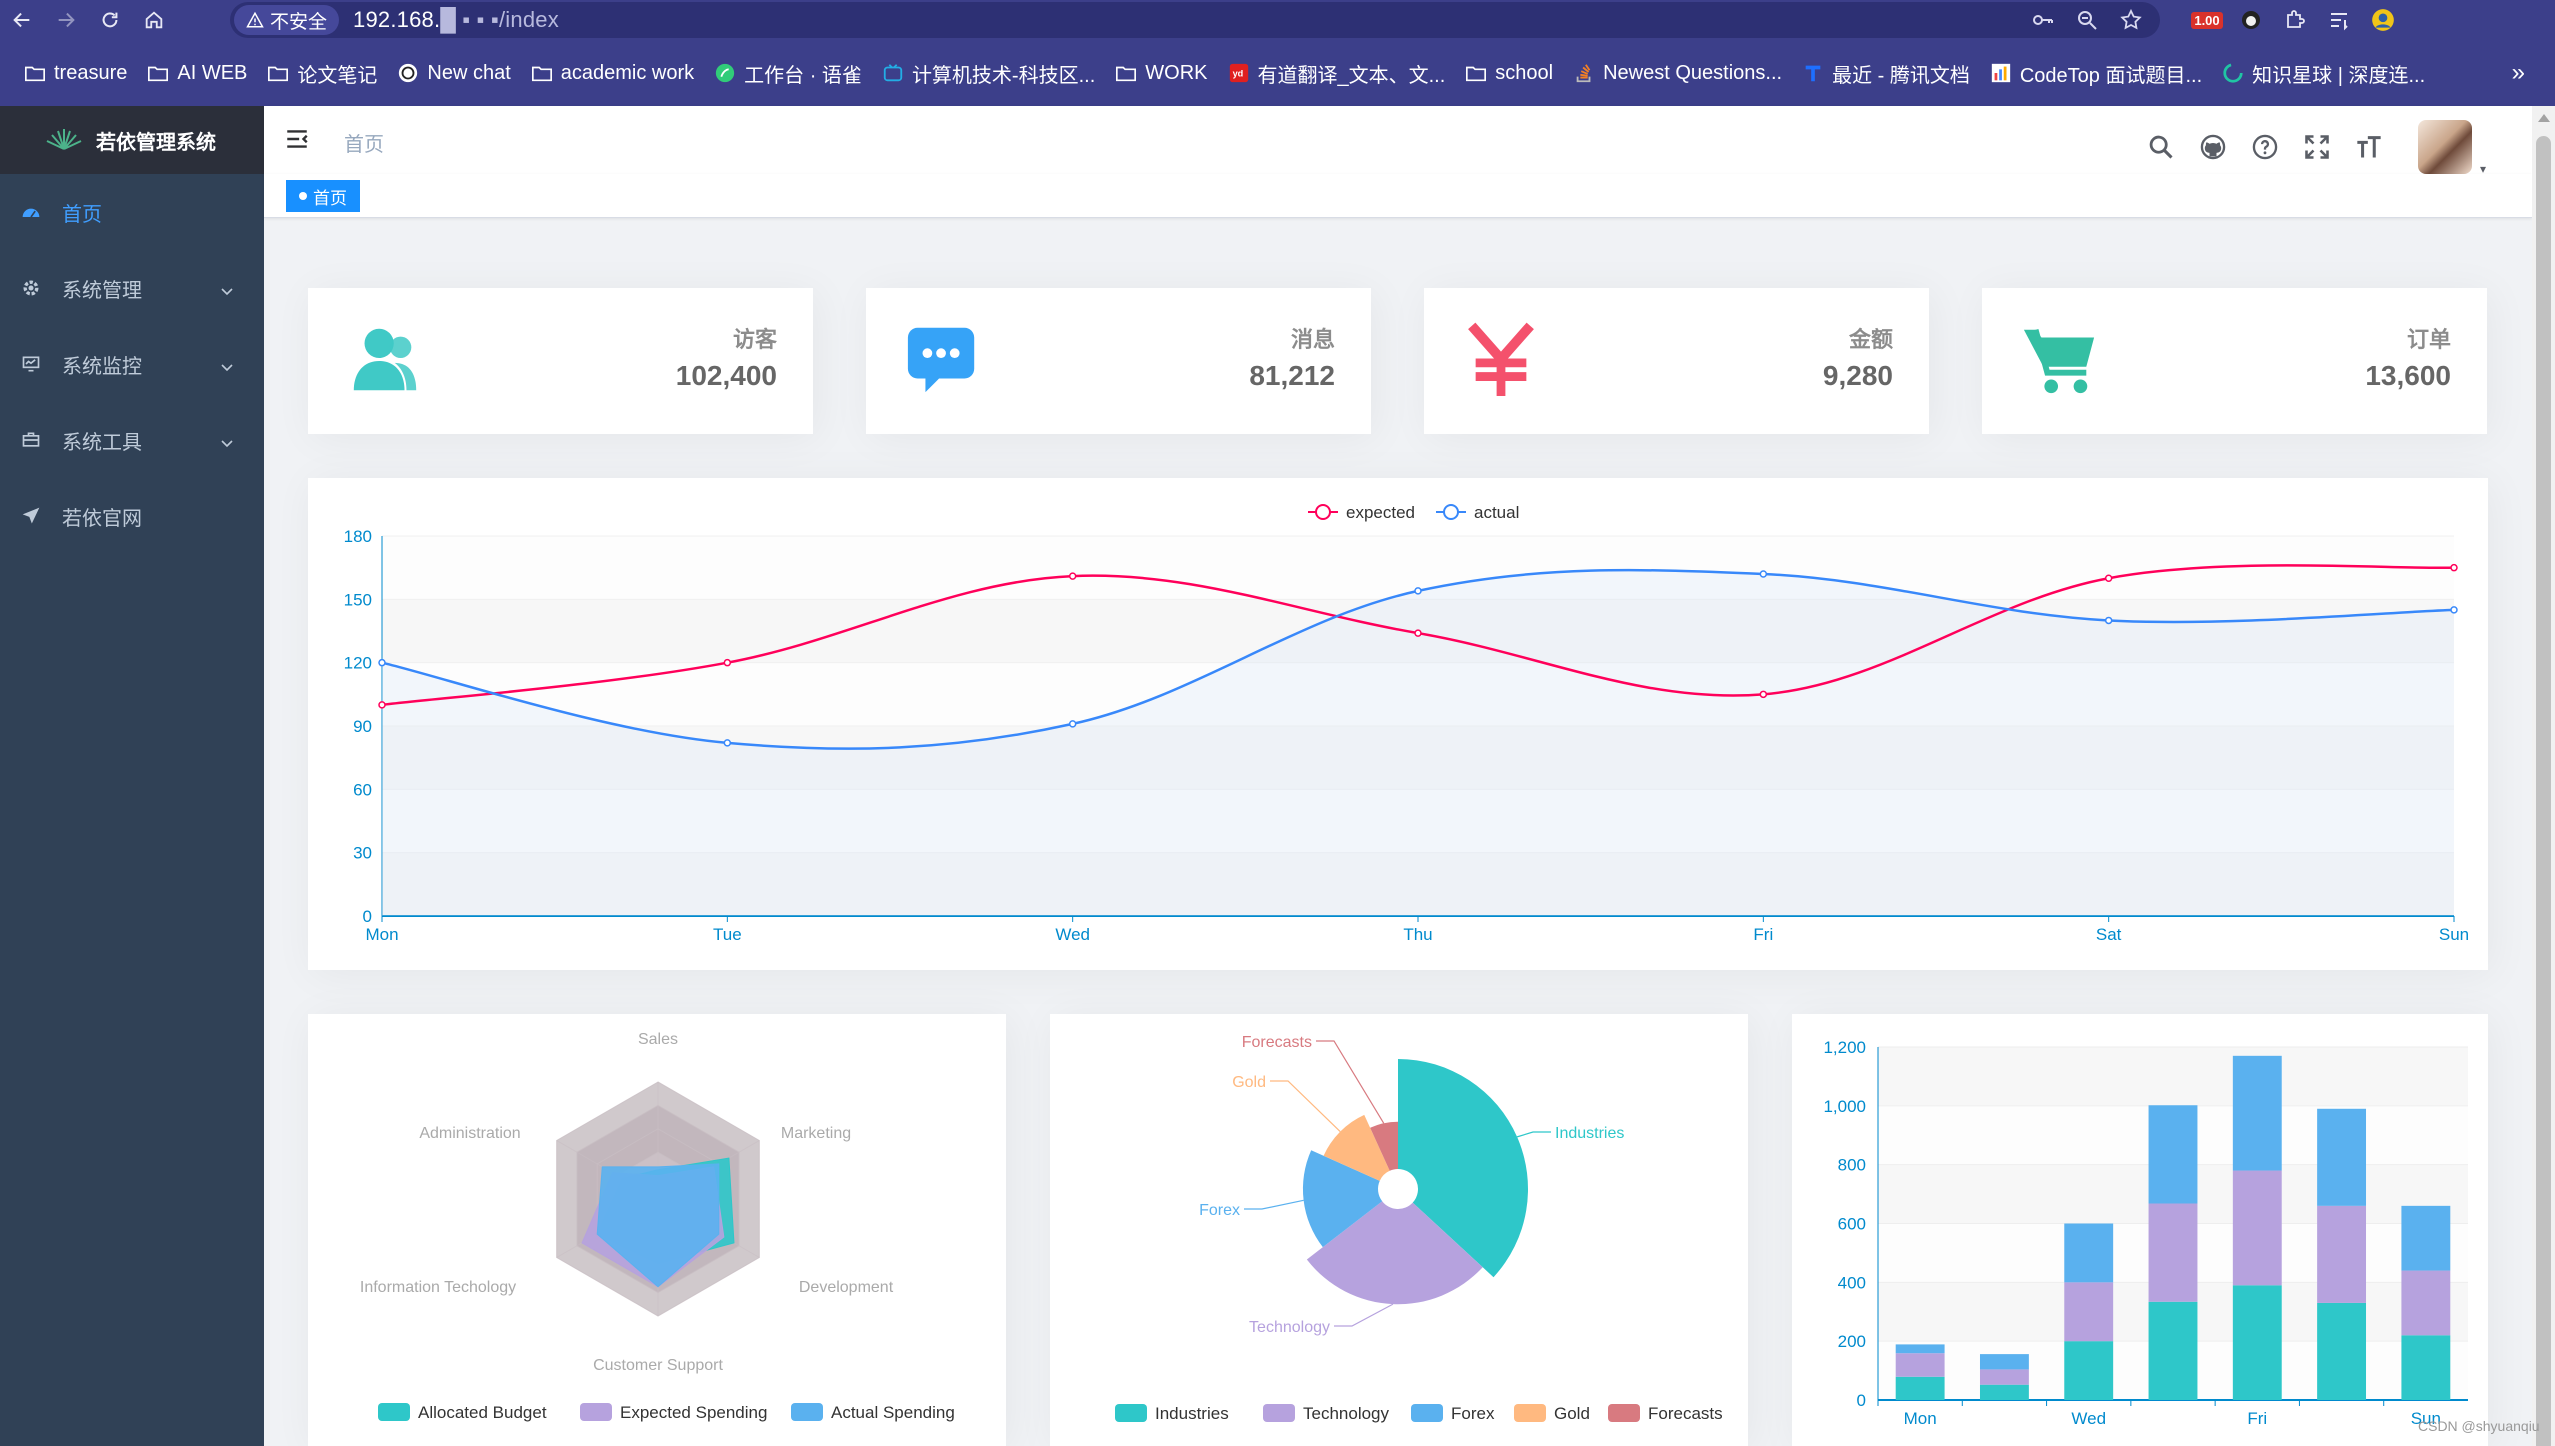  I want to click on x-tick-label: Fri, so click(1763, 934).